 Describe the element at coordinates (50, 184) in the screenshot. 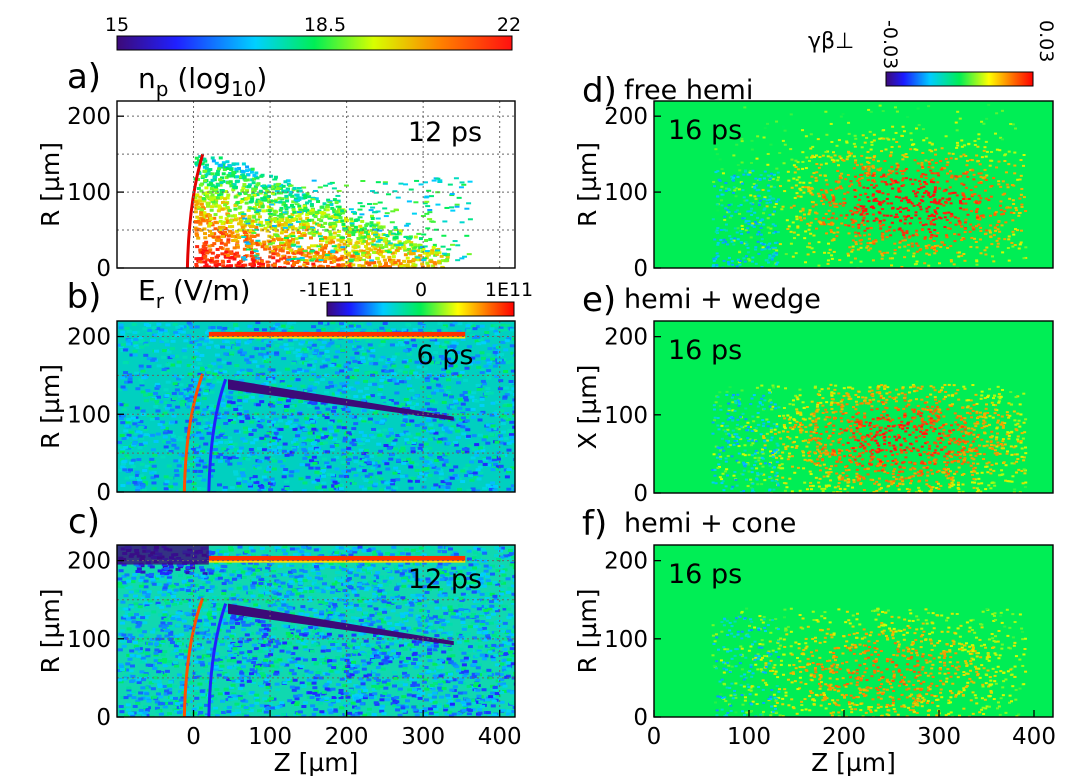

I see `y-axis-label: R [µm]` at that location.